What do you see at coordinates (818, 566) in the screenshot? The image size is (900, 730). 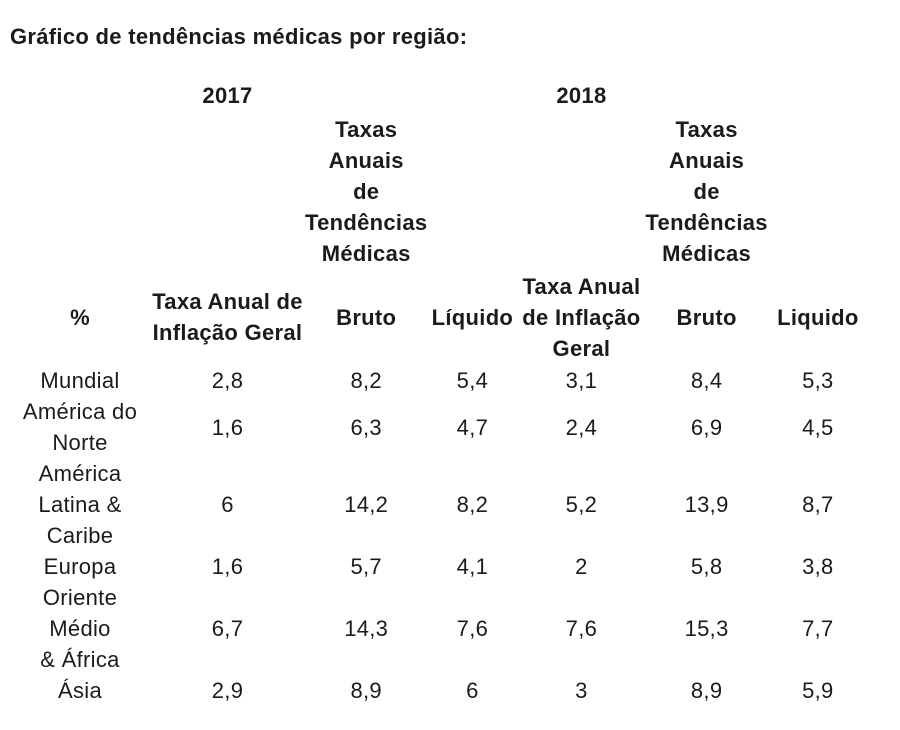 I see `value-cell: 3,8` at bounding box center [818, 566].